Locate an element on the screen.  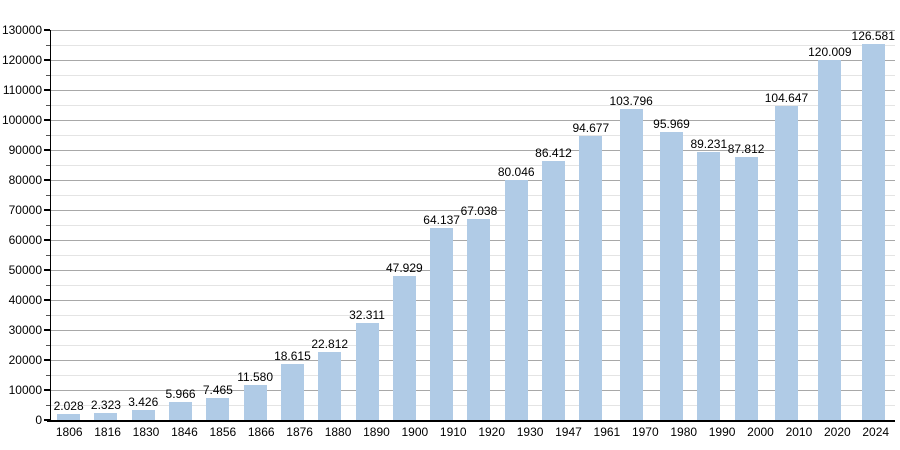
x-axis-tick-label: 1961 is located at coordinates (607, 432).